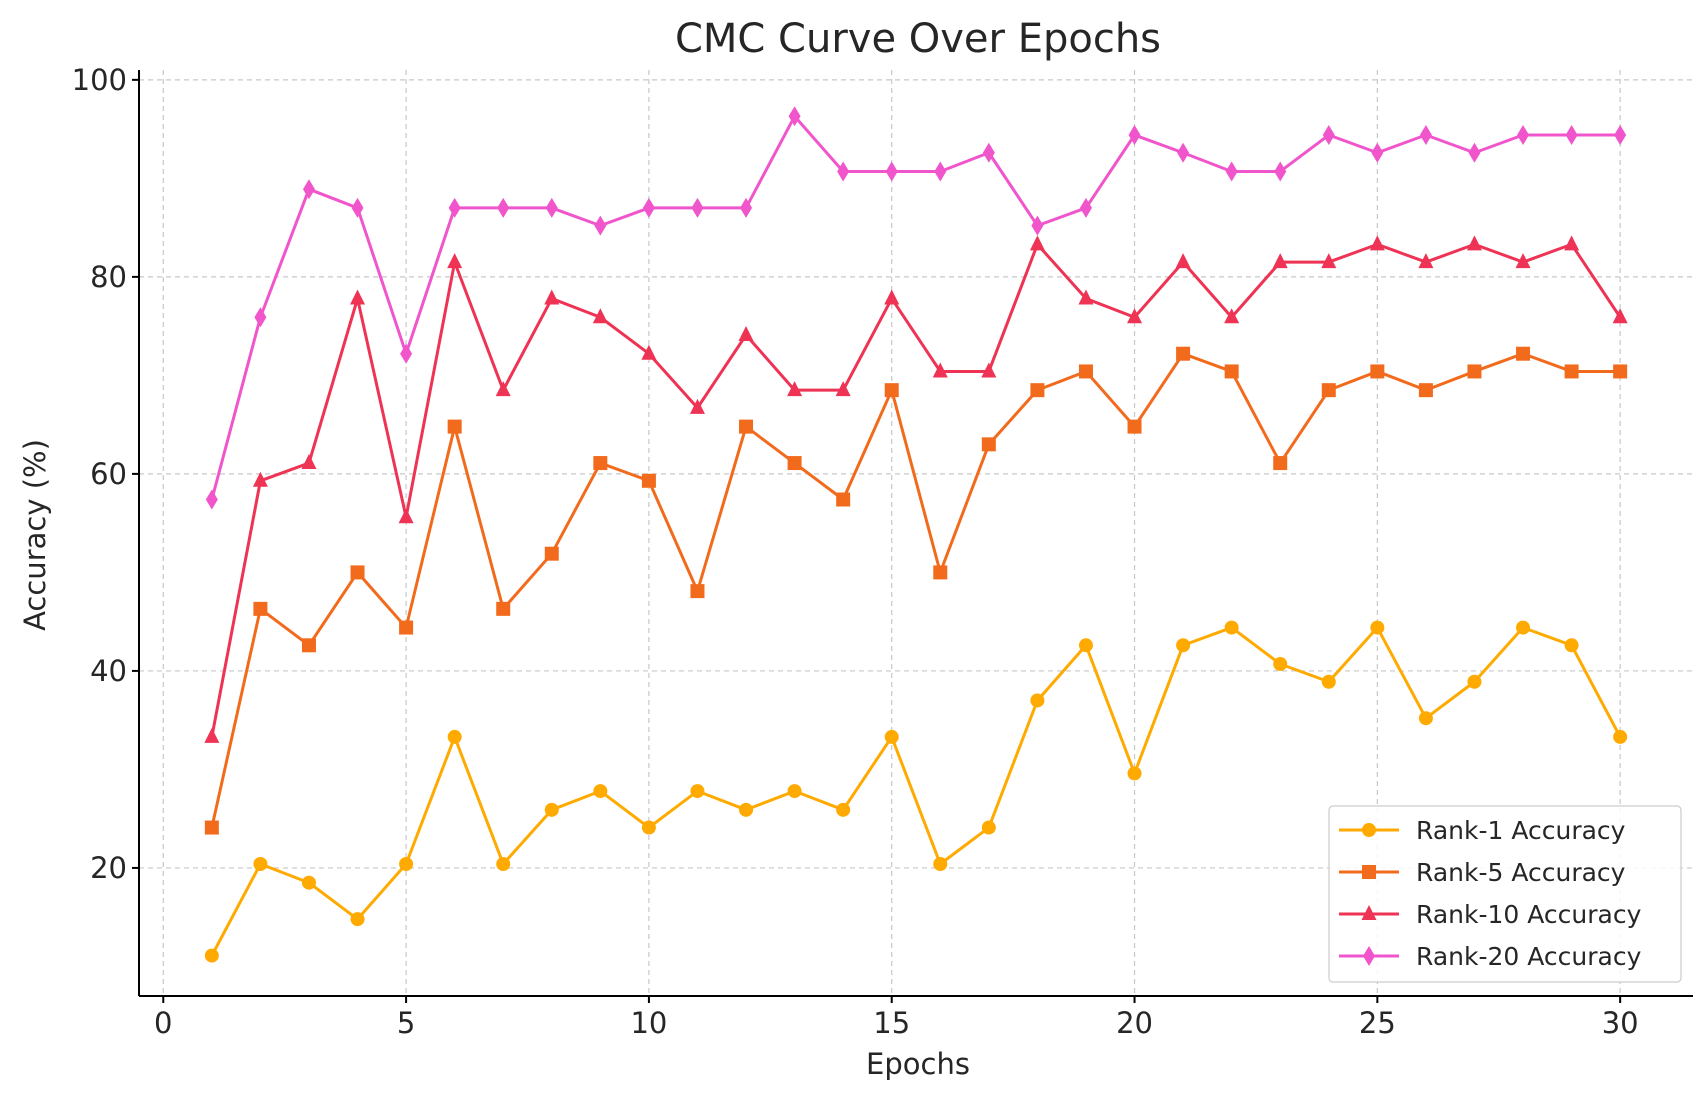 Image resolution: width=1707 pixels, height=1101 pixels. I want to click on legend-item: Rank-10 Accuracy, so click(1490, 914).